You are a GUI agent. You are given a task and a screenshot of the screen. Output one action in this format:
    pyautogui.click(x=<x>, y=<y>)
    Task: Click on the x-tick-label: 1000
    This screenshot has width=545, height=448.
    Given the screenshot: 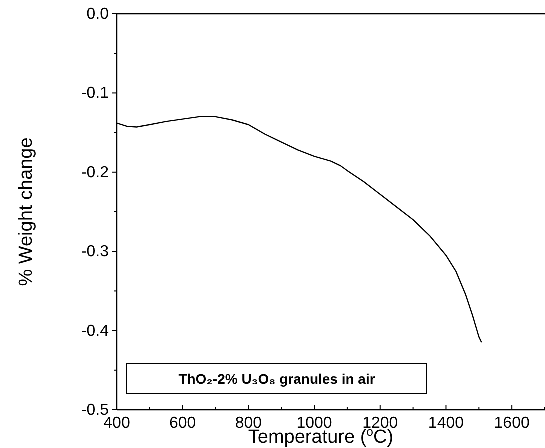 What is the action you would take?
    pyautogui.click(x=314, y=423)
    